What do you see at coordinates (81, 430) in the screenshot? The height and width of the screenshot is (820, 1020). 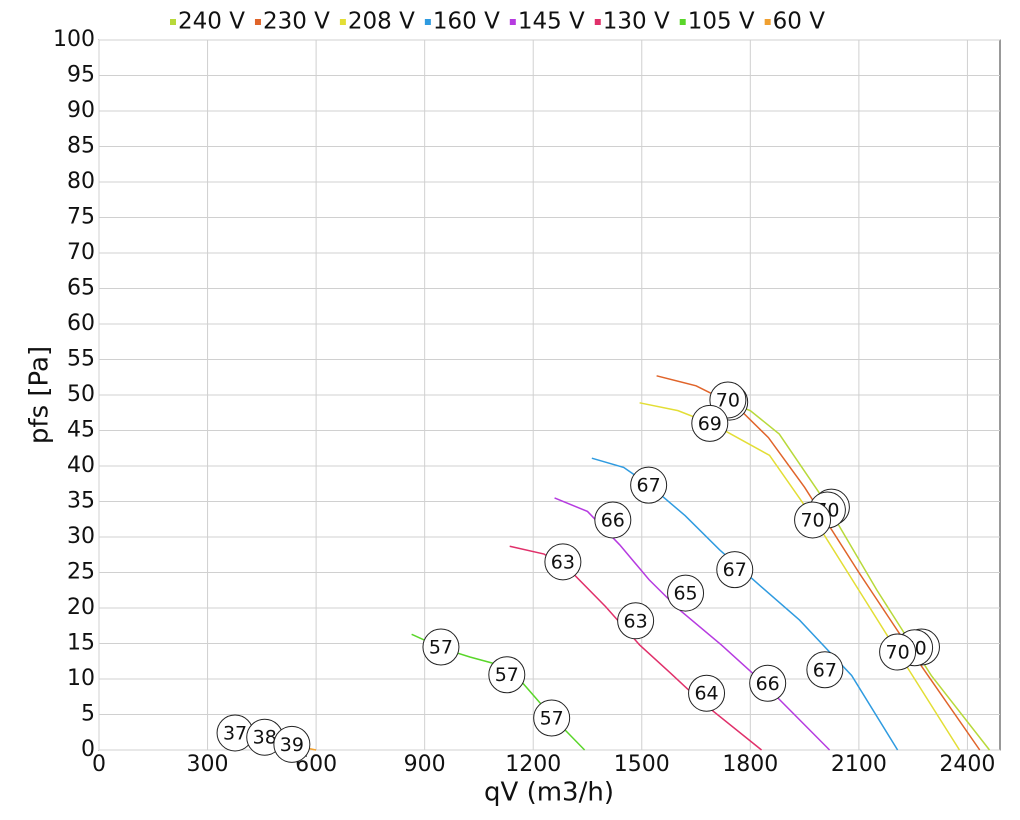 I see `y-tick-label: 45` at bounding box center [81, 430].